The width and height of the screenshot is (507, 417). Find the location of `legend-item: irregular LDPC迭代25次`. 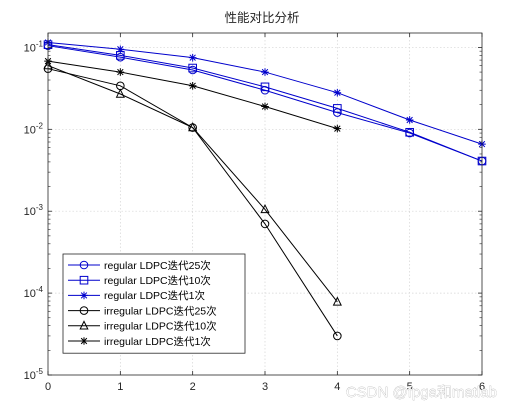

legend-item: irregular LDPC迭代25次 is located at coordinates (142, 310).